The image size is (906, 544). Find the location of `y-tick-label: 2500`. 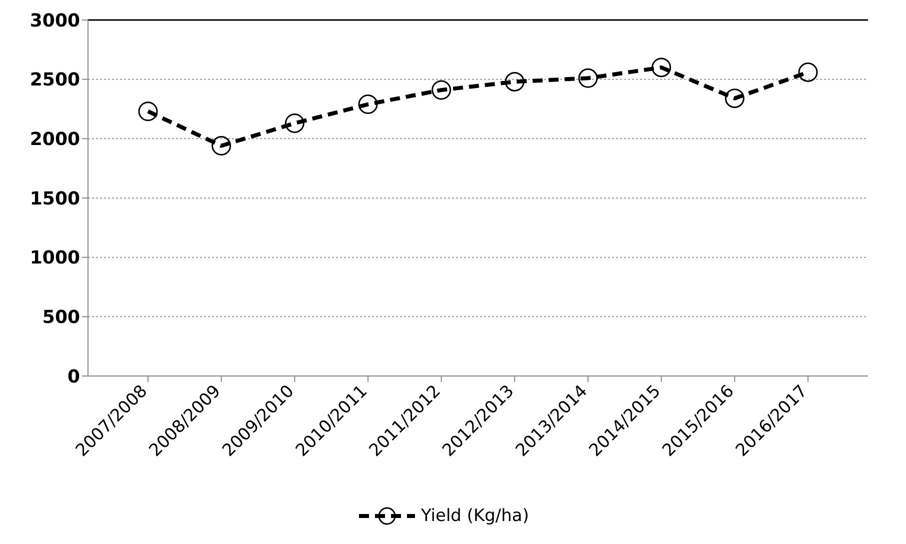

y-tick-label: 2500 is located at coordinates (55, 80).